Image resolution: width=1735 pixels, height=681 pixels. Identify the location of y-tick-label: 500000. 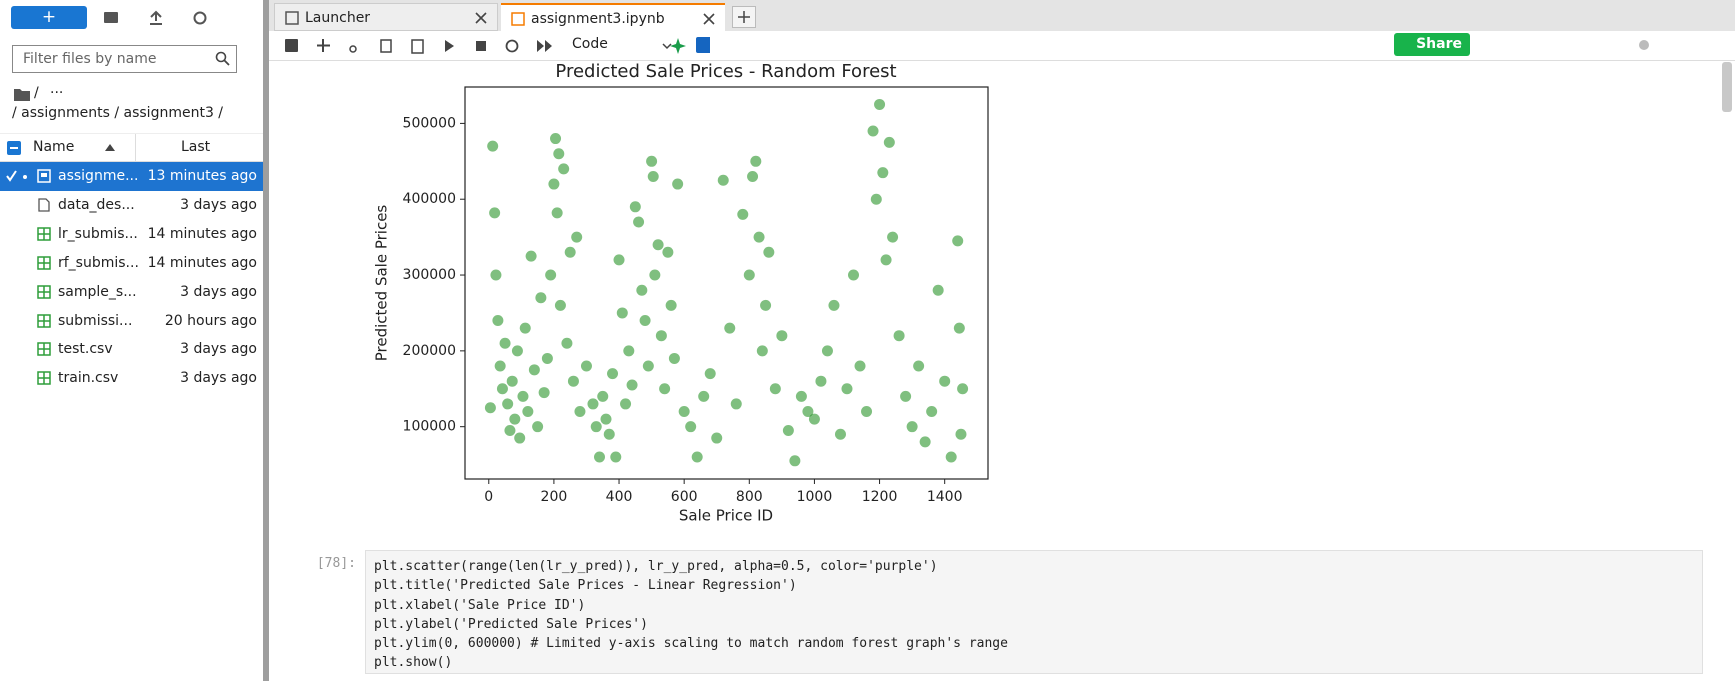
(429, 123).